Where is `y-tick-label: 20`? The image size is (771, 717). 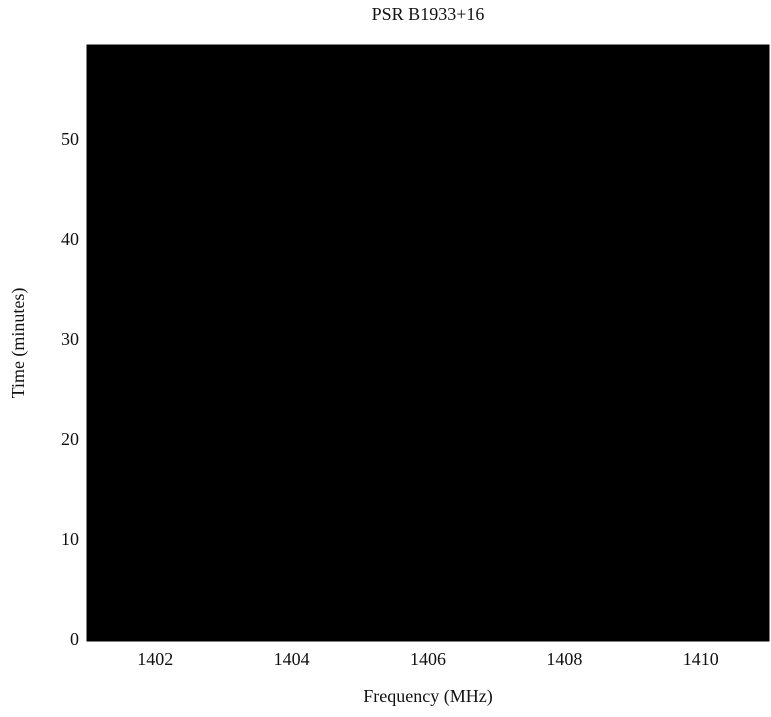 y-tick-label: 20 is located at coordinates (70, 439).